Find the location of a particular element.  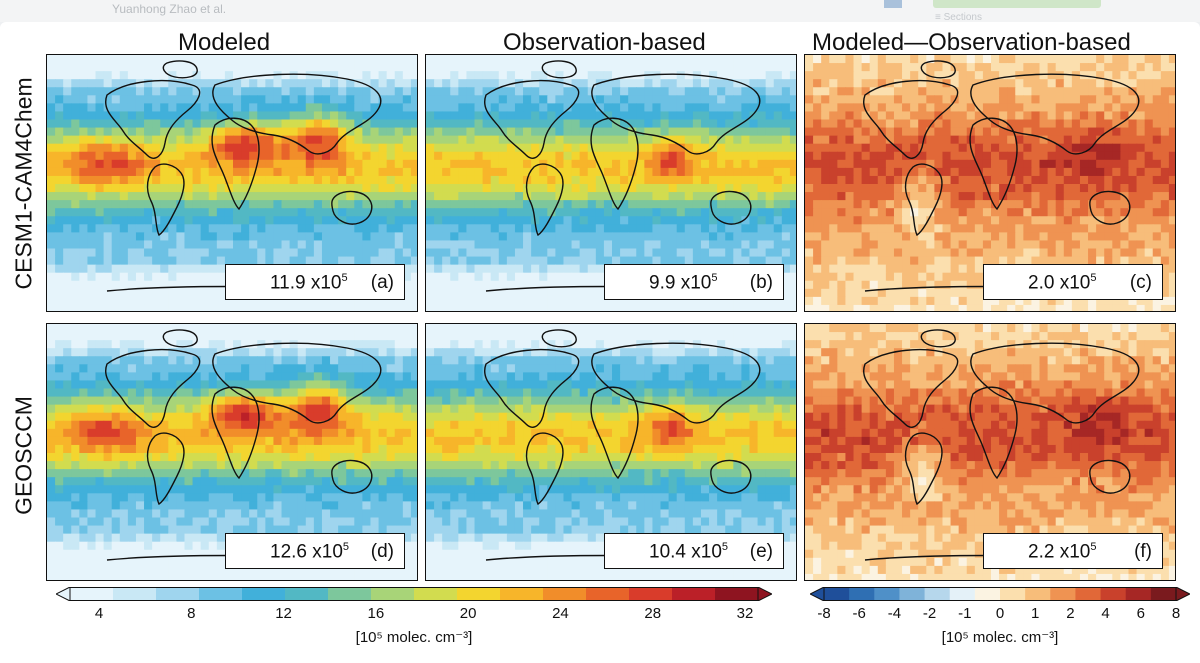

download-button is located at coordinates (1017, 4).